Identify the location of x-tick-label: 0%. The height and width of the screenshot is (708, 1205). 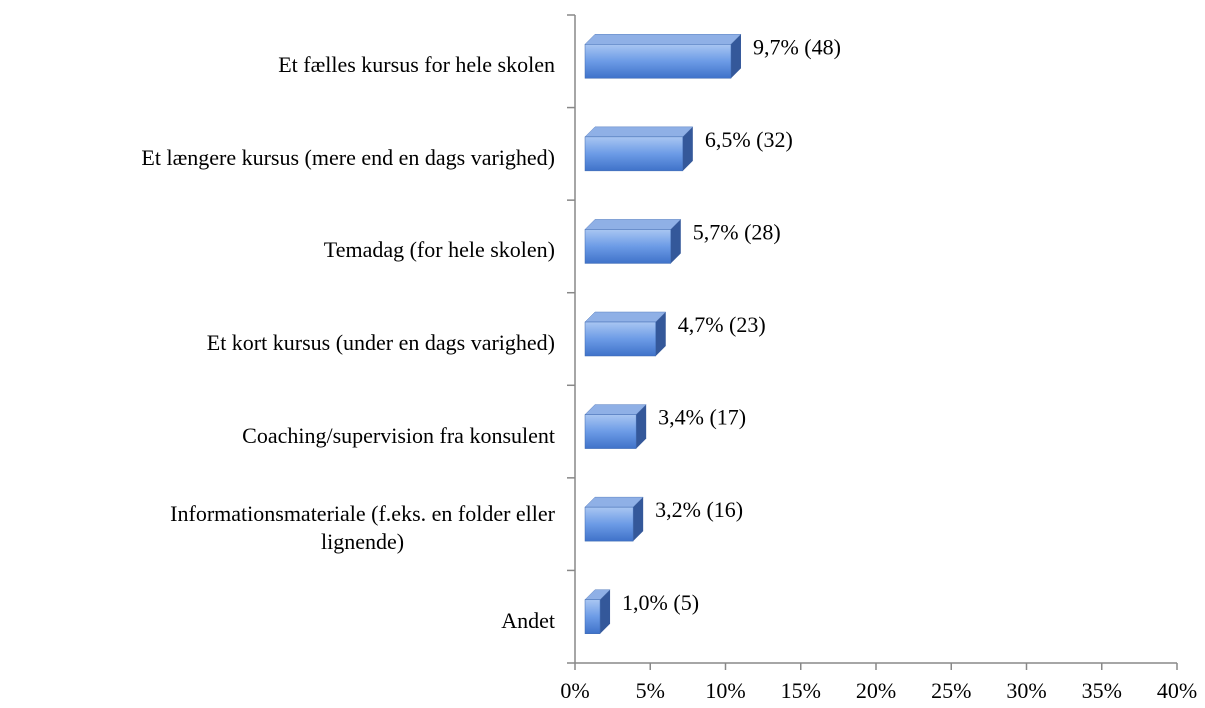
(574, 690).